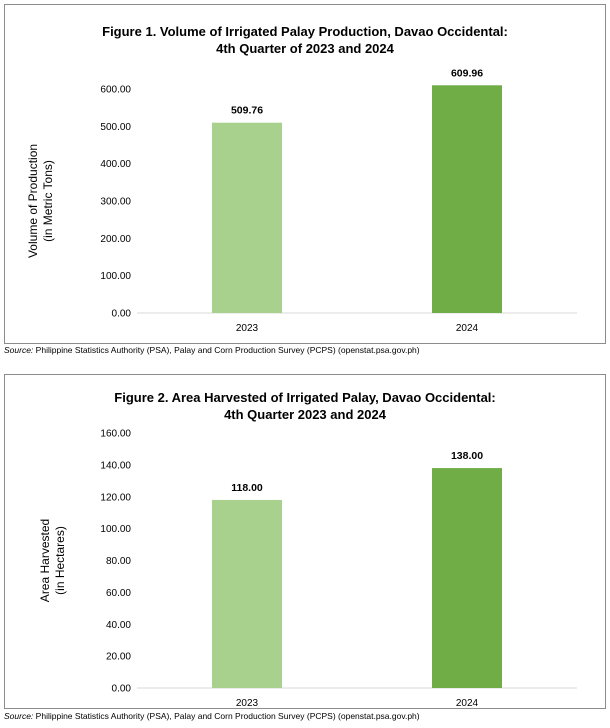 The width and height of the screenshot is (610, 728). Describe the element at coordinates (115, 434) in the screenshot. I see `y-tick-label: 160.00` at that location.